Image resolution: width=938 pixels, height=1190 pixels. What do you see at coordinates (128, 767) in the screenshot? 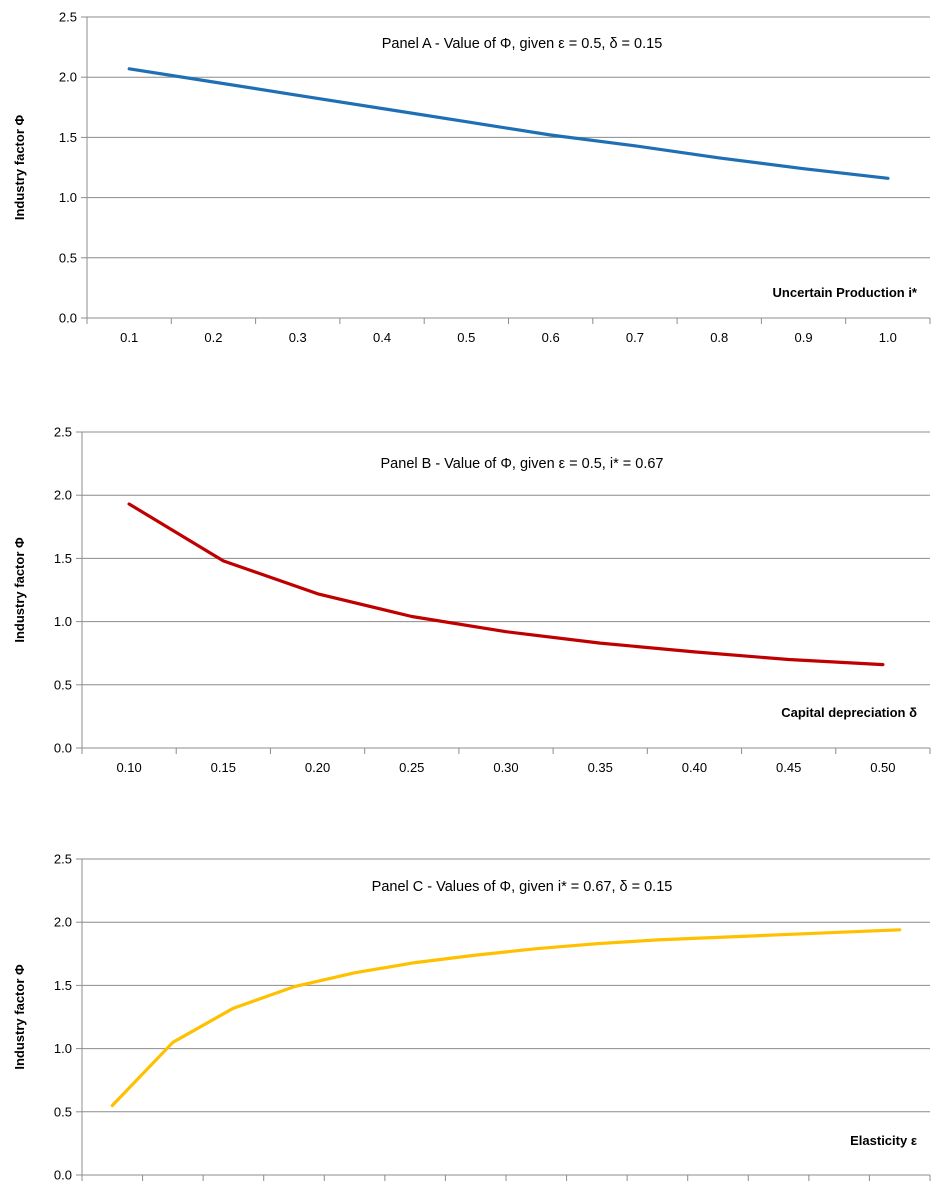
I see `x-tick-label: 0.10` at bounding box center [128, 767].